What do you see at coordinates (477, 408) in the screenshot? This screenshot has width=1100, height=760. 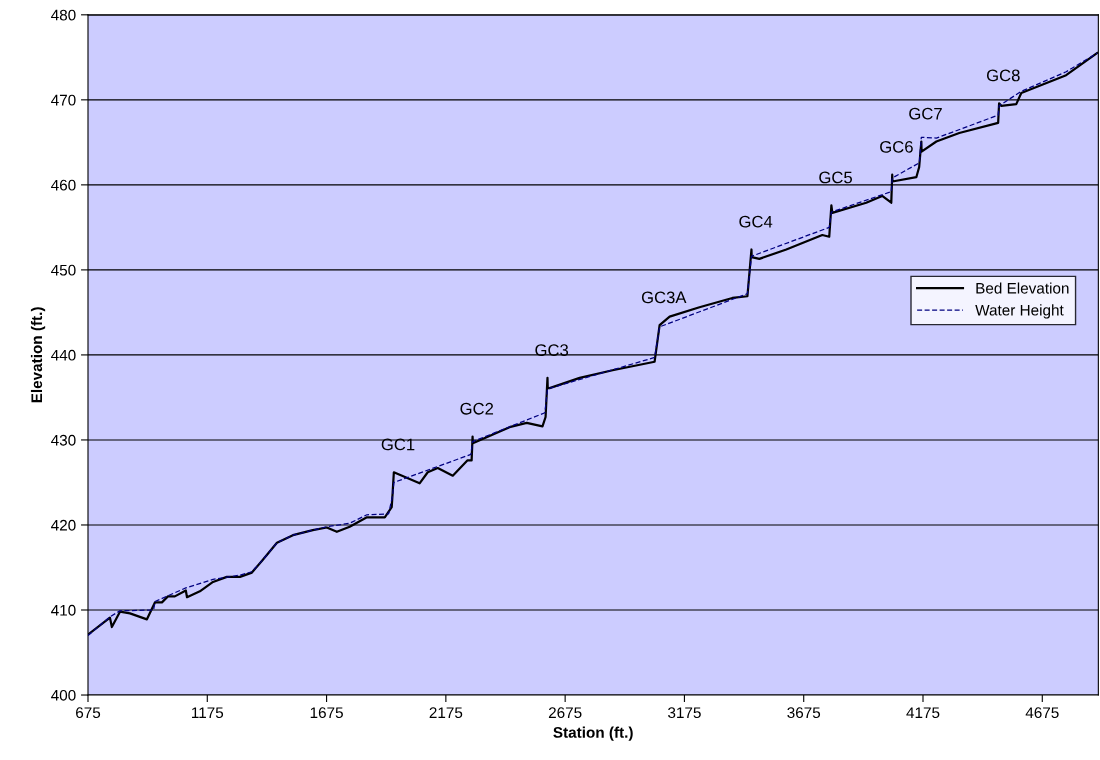 I see `annotation: GC2` at bounding box center [477, 408].